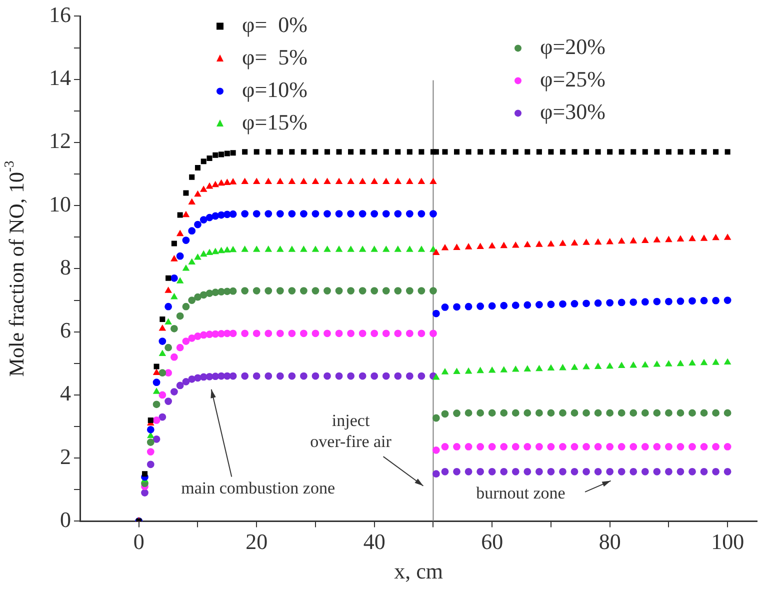 Image resolution: width=762 pixels, height=594 pixels. Describe the element at coordinates (609, 541) in the screenshot. I see `x-tick-label: 80` at that location.